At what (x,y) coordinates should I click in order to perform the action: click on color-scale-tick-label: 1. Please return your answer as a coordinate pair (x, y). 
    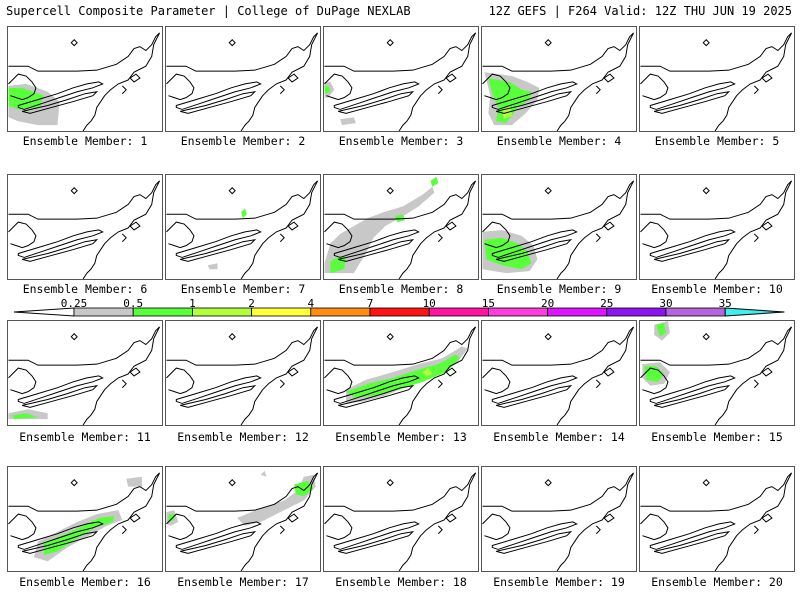
    Looking at the image, I should click on (192, 303).